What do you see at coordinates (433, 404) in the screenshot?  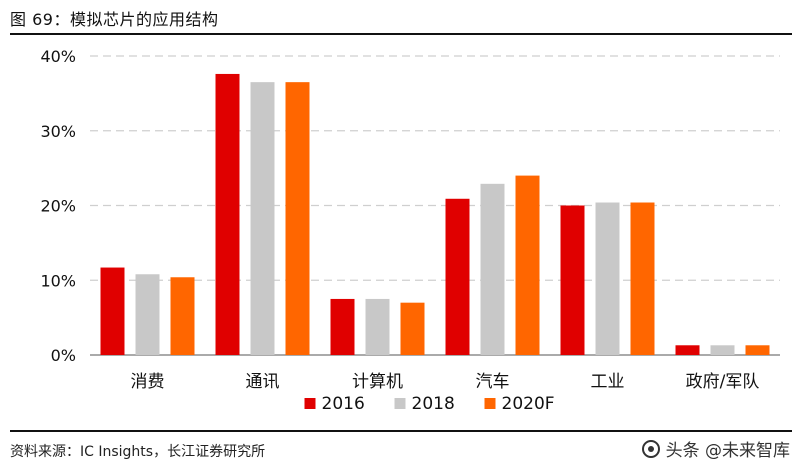 I see `legend-label: 2018` at bounding box center [433, 404].